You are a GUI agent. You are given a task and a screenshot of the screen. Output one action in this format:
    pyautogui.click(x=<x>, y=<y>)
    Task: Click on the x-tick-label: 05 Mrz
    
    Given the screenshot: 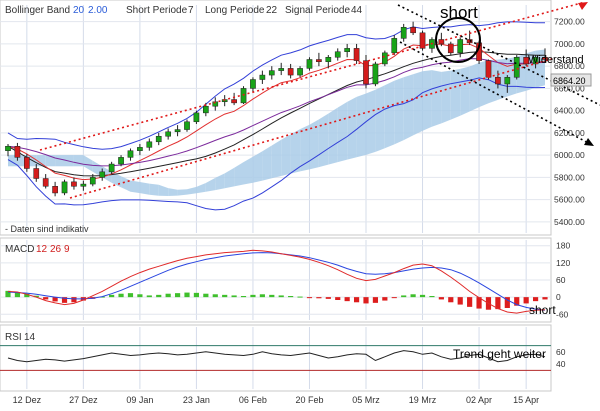 What is the action you would take?
    pyautogui.click(x=366, y=400)
    